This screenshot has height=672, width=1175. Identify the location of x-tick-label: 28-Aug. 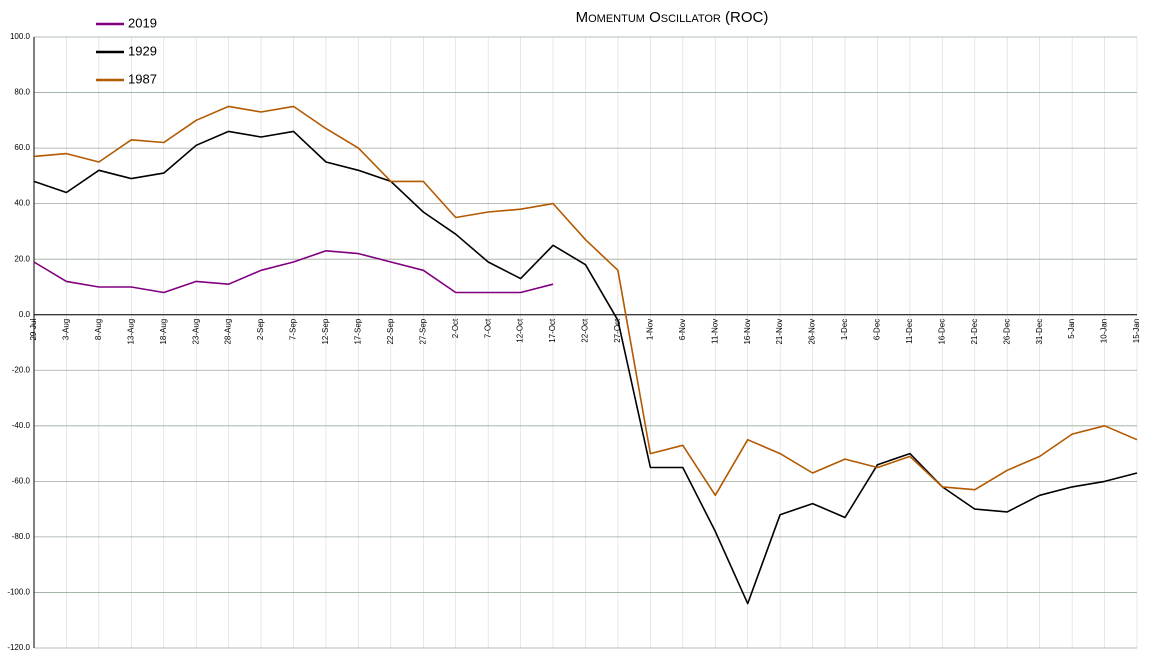
(228, 332).